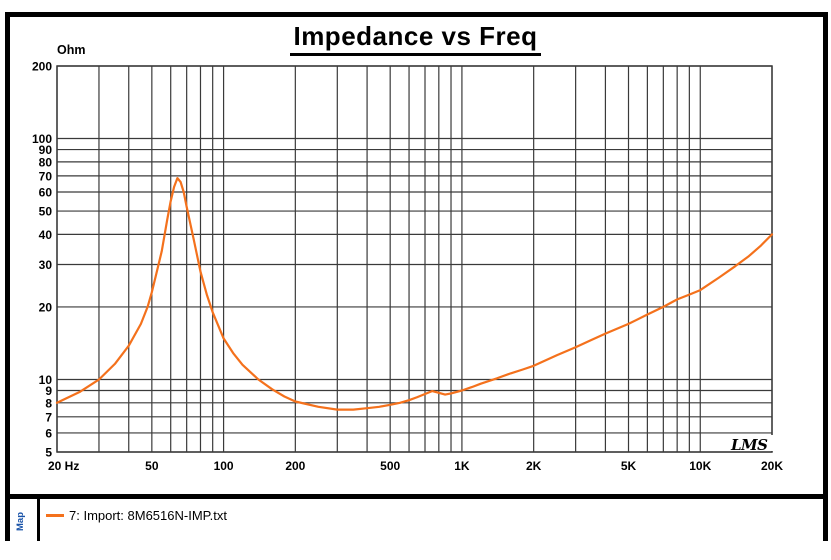 This screenshot has height=560, width=831. What do you see at coordinates (46, 212) in the screenshot?
I see `y-tick-label: 50` at bounding box center [46, 212].